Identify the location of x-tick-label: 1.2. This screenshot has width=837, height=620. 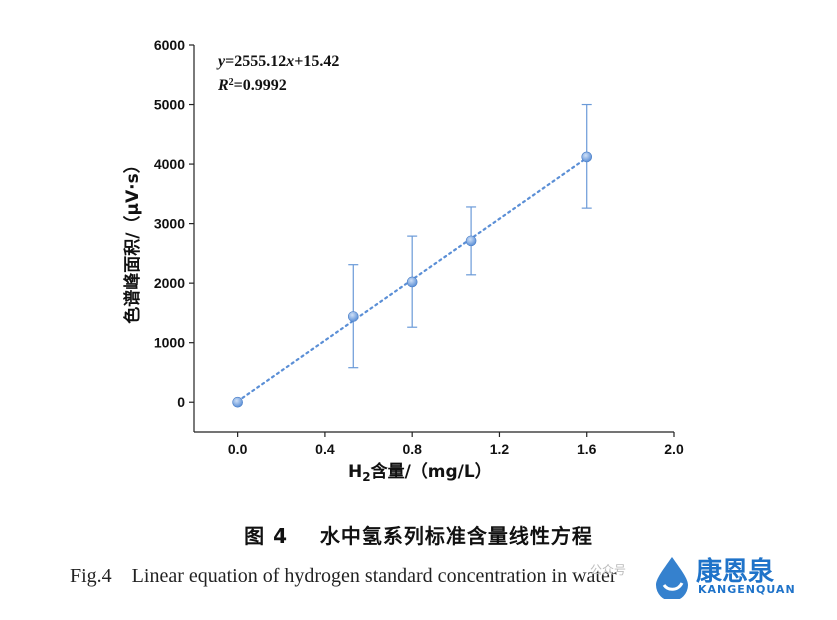
(500, 449).